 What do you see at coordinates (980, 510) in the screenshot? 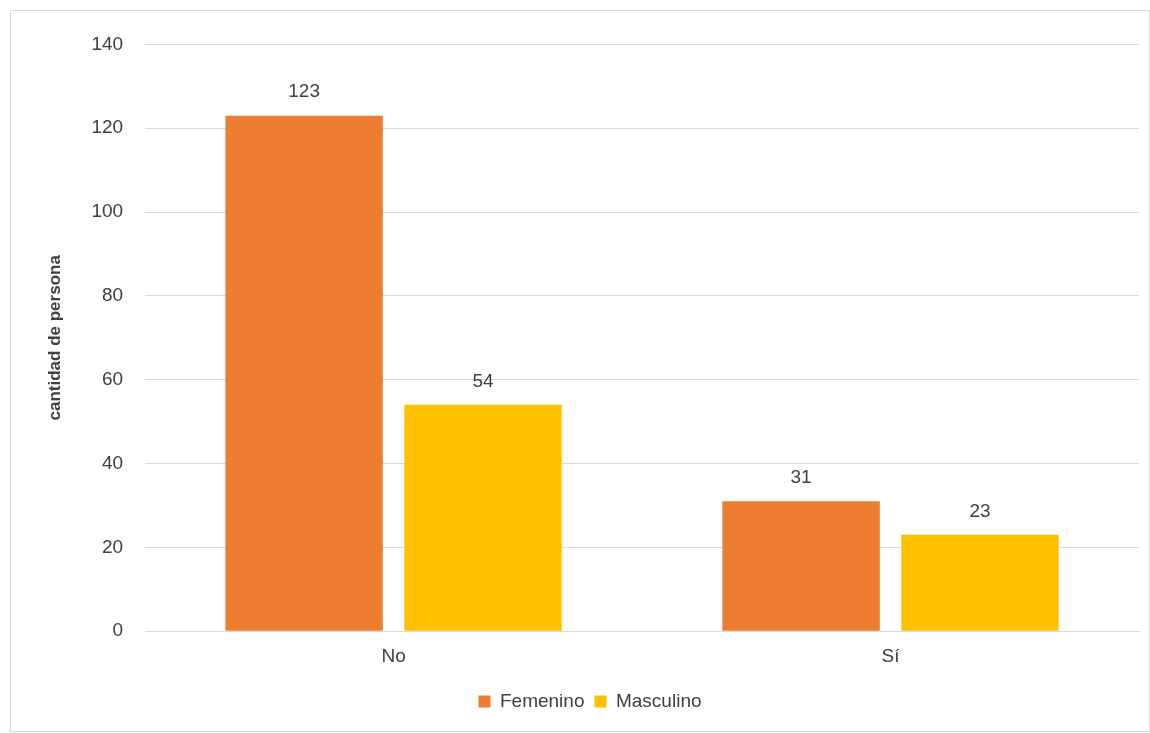
I see `data-label: 23` at bounding box center [980, 510].